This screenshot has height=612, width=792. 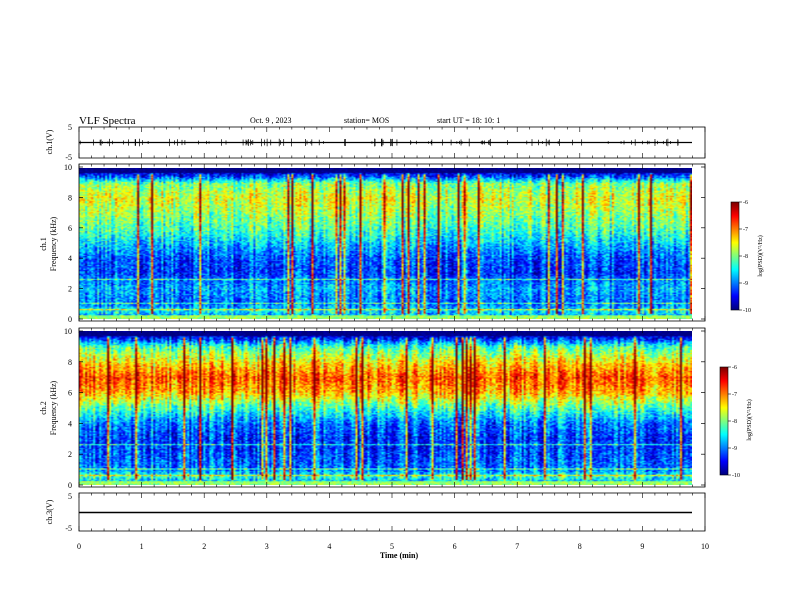 I want to click on header-date: Oct. 9 , 2023, so click(x=271, y=120).